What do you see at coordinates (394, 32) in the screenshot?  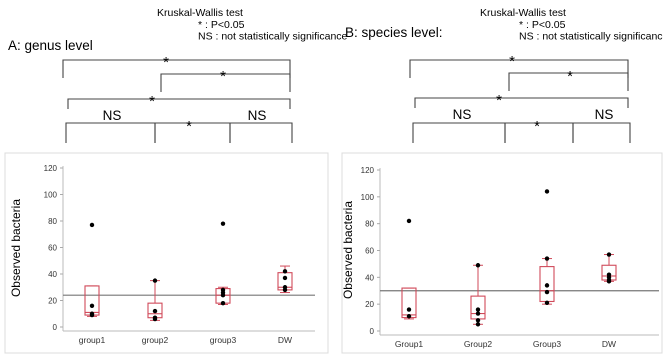 I see `panel-heading: B: species level:` at bounding box center [394, 32].